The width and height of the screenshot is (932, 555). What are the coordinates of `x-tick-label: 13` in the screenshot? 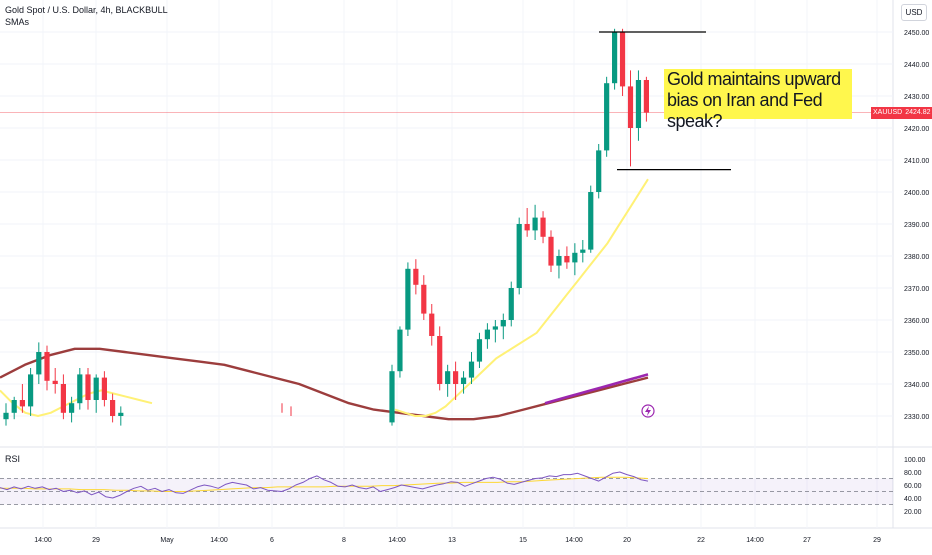 It's located at (452, 540).